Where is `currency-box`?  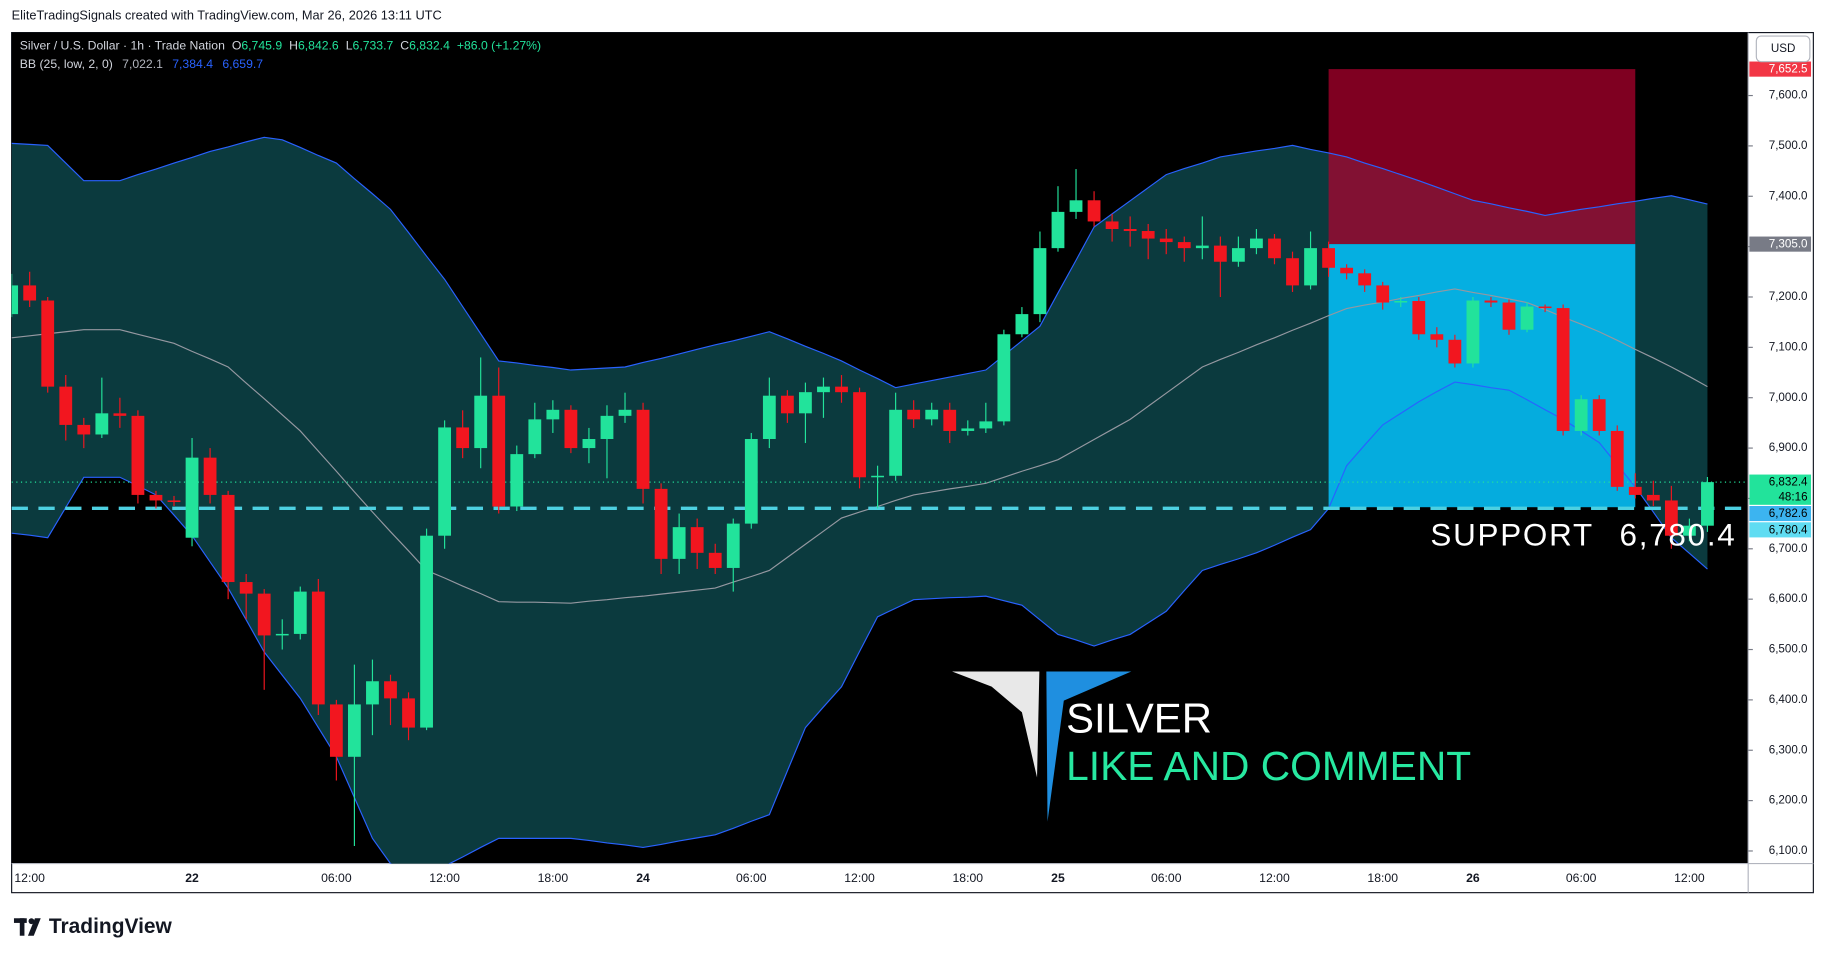
currency-box is located at coordinates (1783, 49).